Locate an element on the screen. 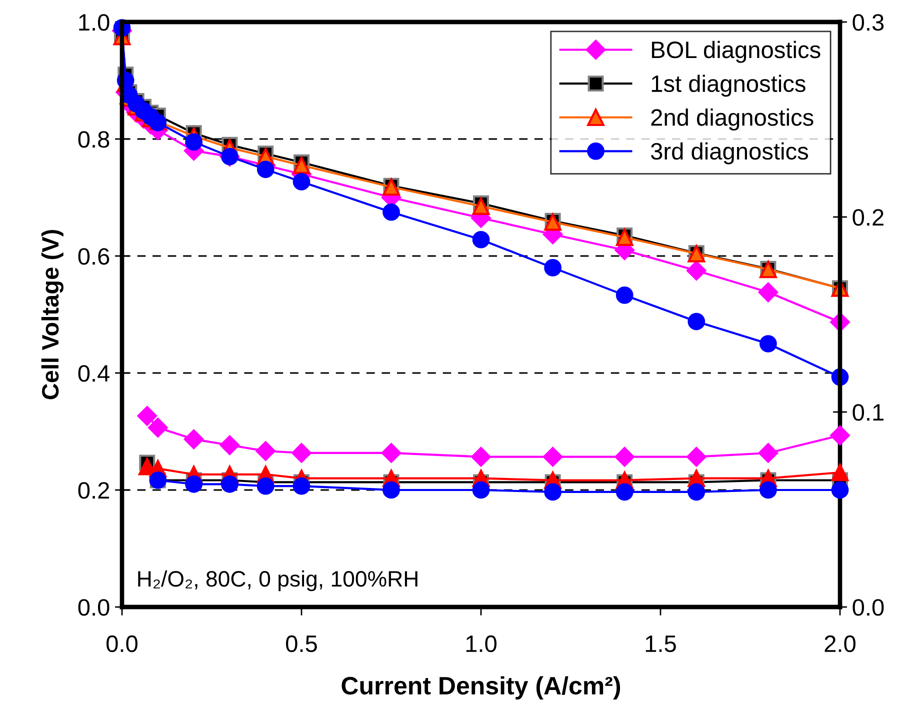 The width and height of the screenshot is (905, 728). legend-label: 2nd diagnostics is located at coordinates (732, 119).